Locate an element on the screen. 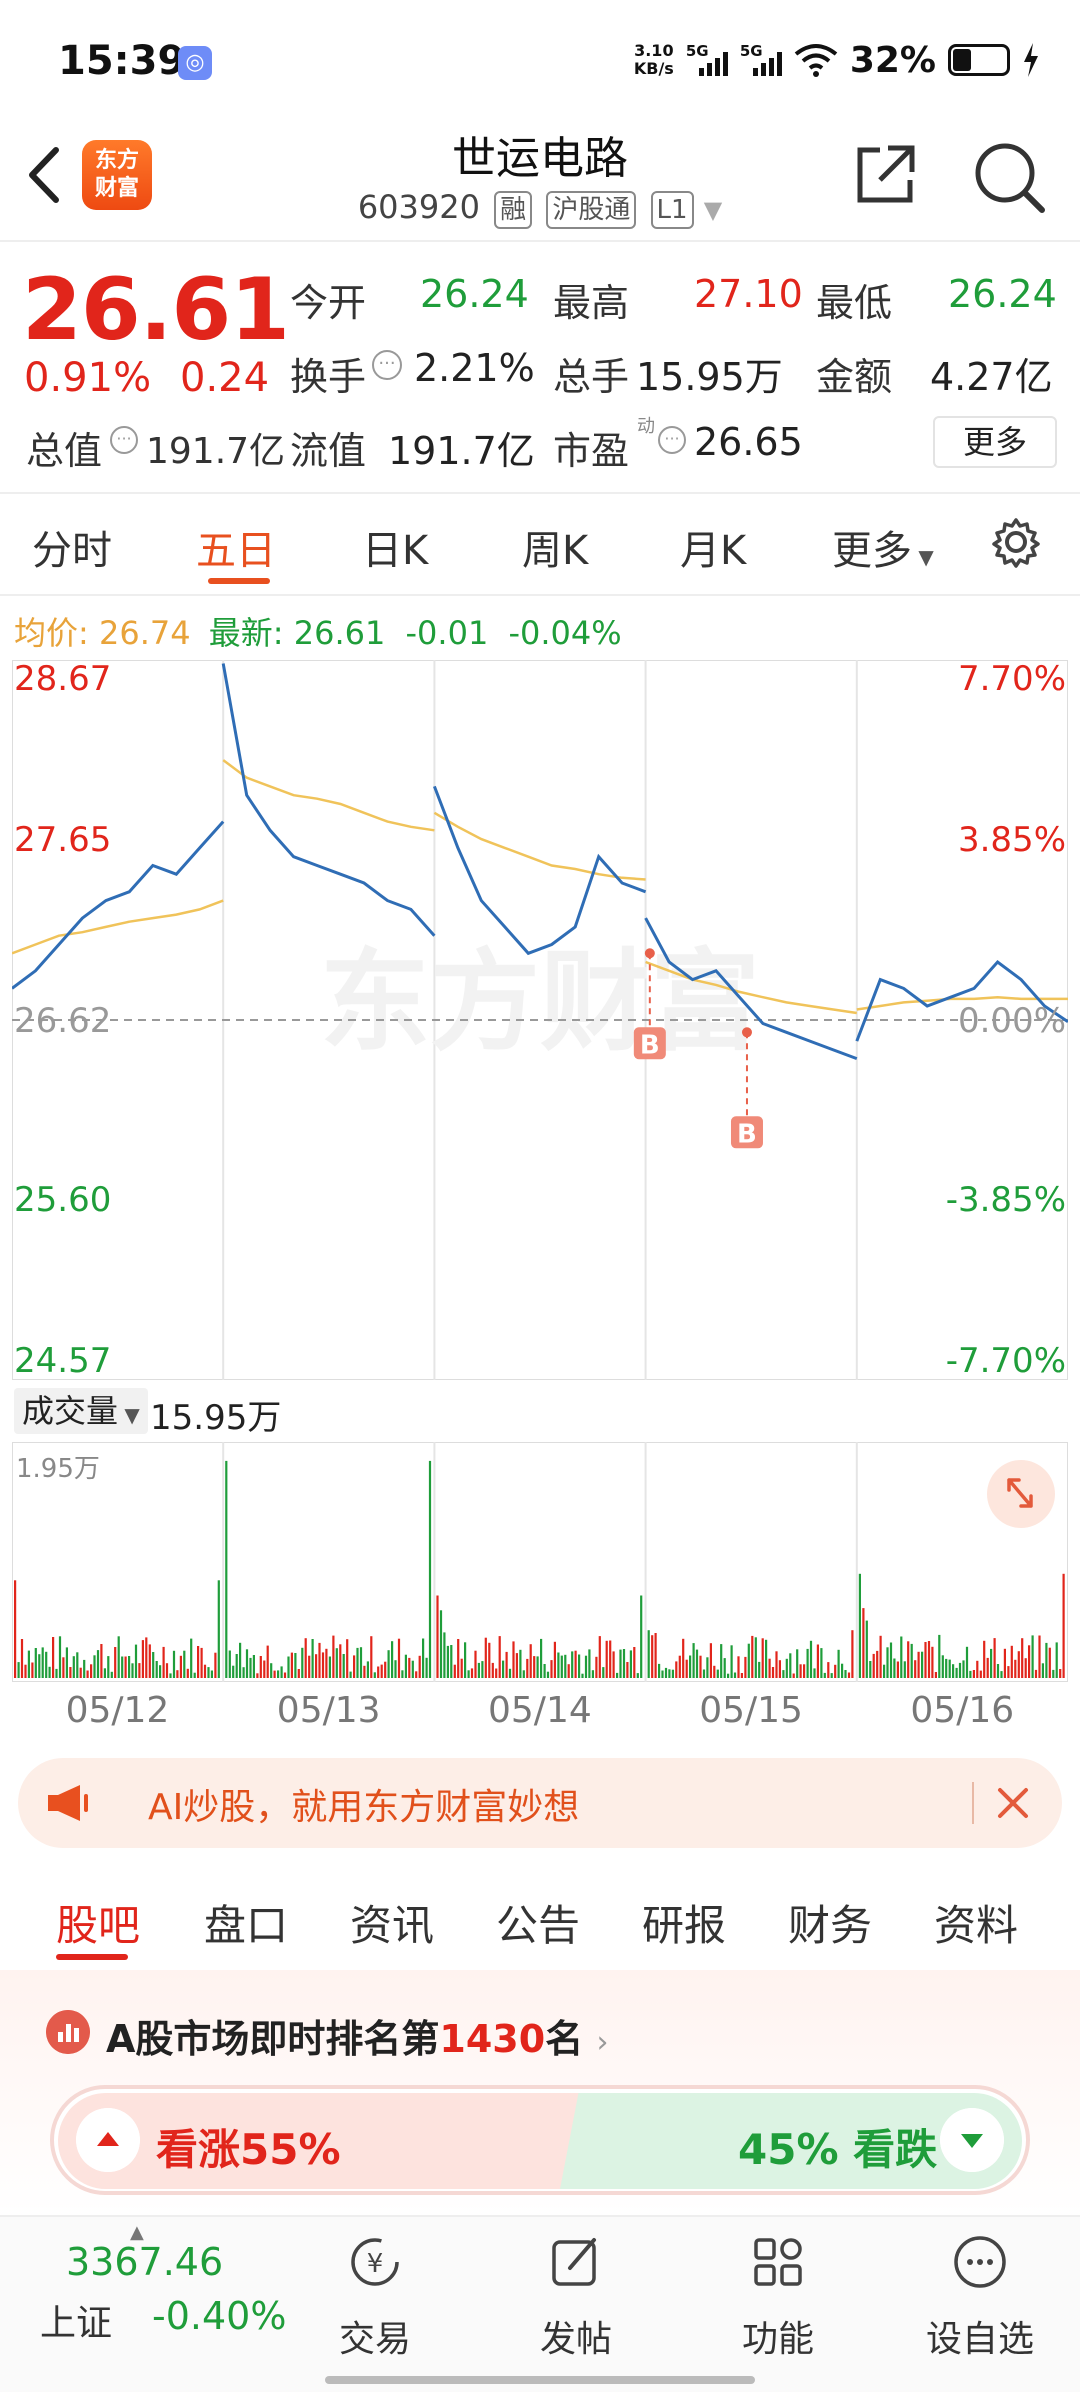  more-button: 更多 is located at coordinates (995, 442).